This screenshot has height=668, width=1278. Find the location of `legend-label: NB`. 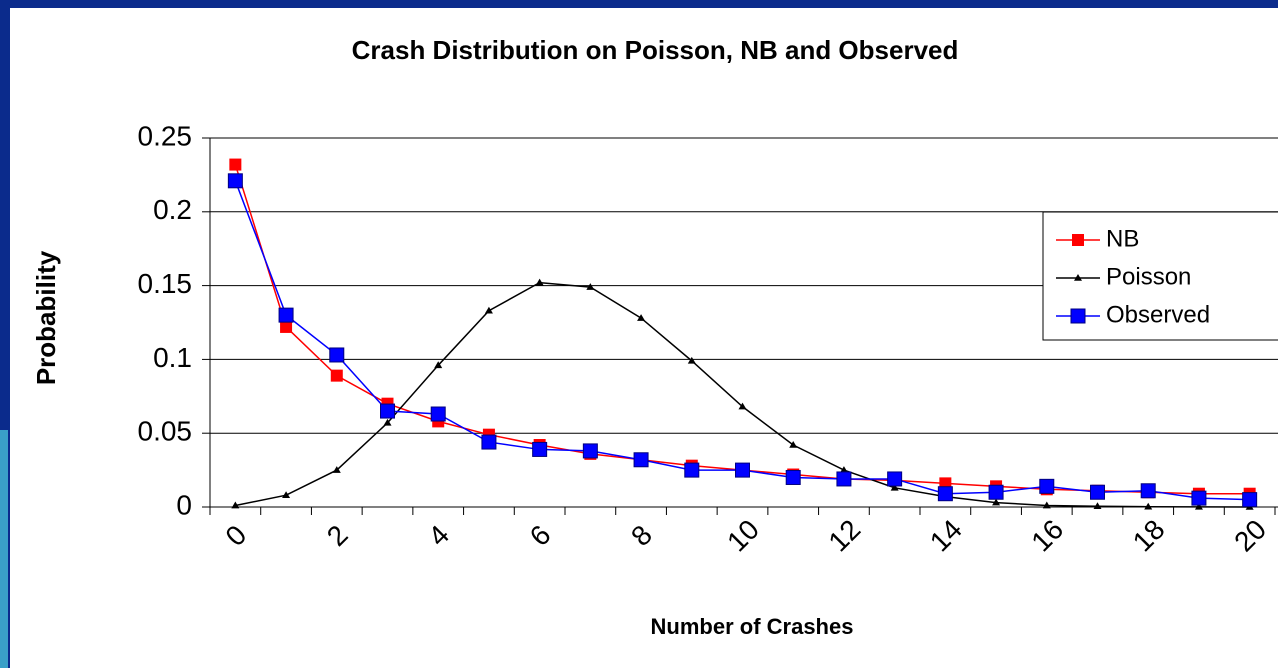

legend-label: NB is located at coordinates (1122, 238).